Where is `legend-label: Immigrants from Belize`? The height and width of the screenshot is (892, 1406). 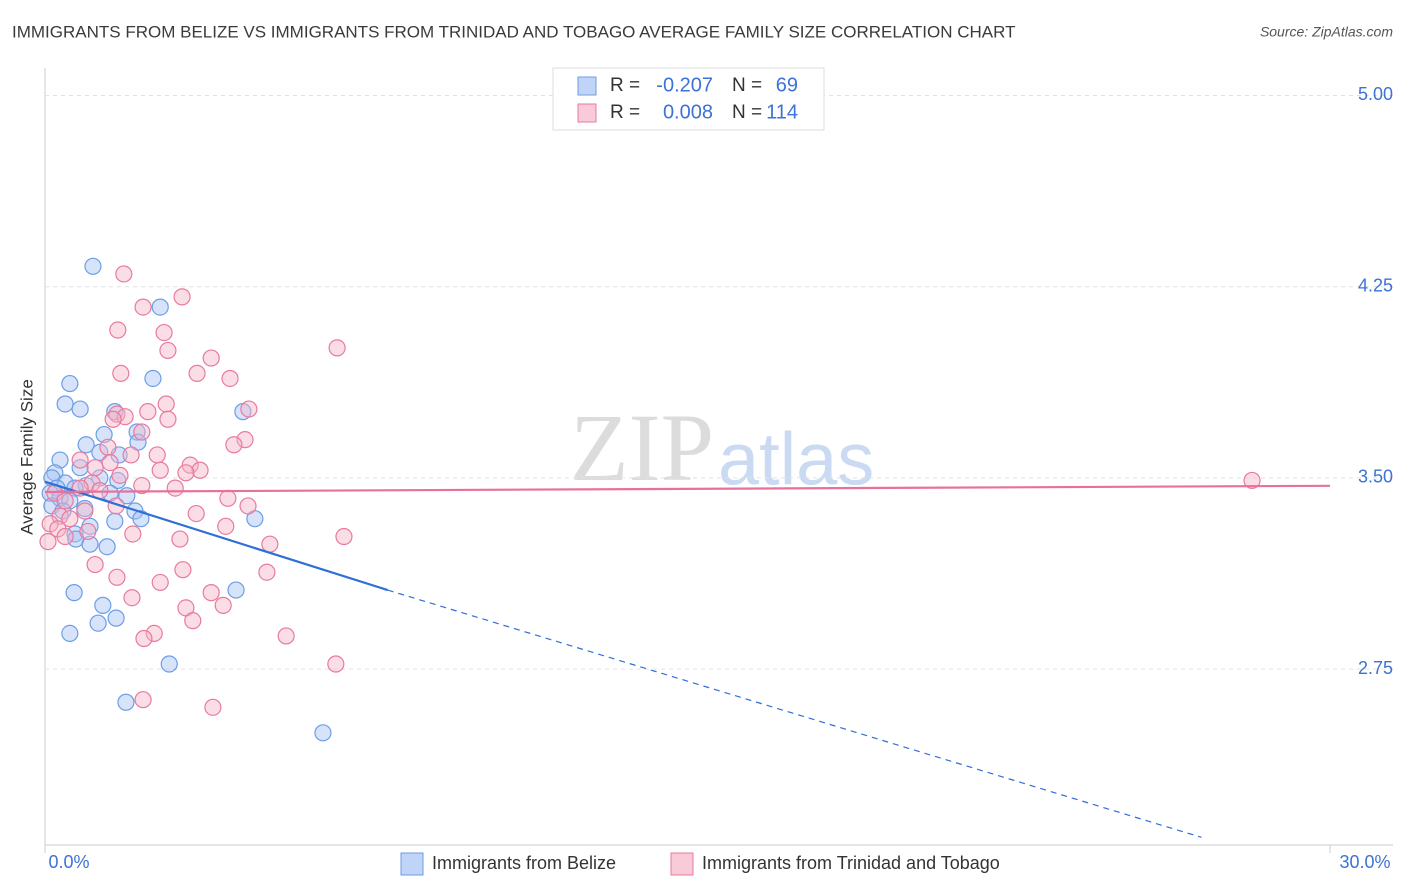
legend-label: Immigrants from Belize is located at coordinates (524, 863).